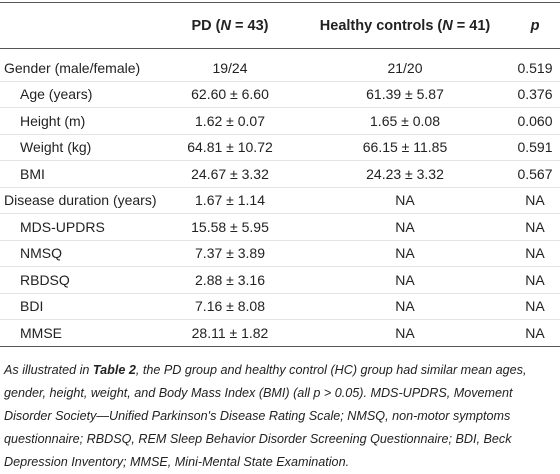  What do you see at coordinates (405, 147) in the screenshot?
I see `table-cell: 66.15 ± 11.85` at bounding box center [405, 147].